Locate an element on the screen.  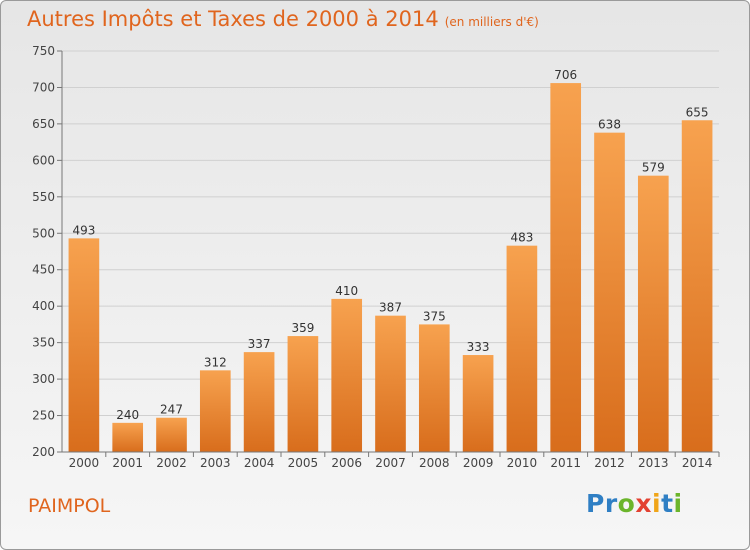
bar-2000 is located at coordinates (84, 345).